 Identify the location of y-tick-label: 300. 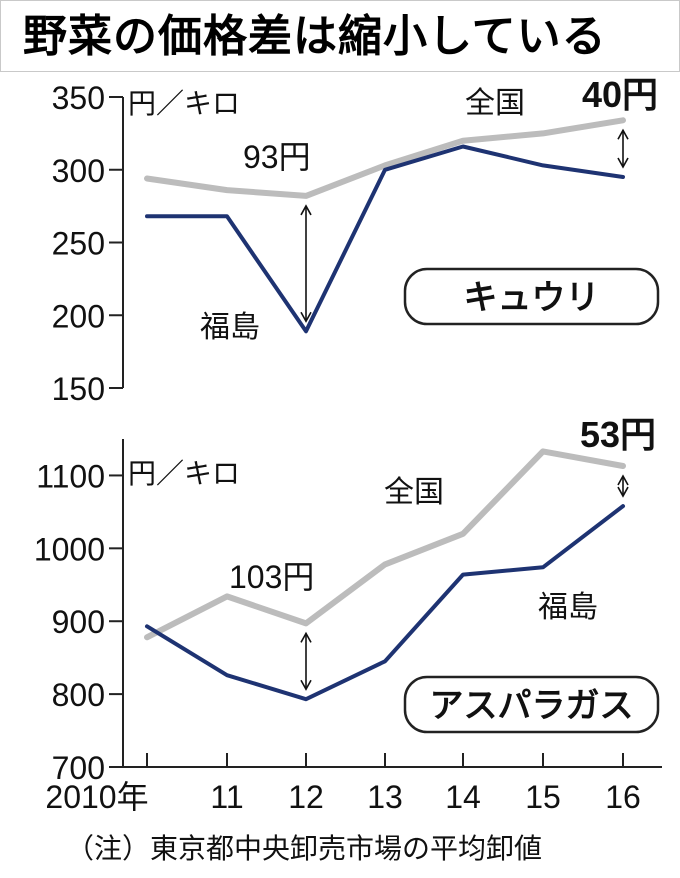
(78, 171).